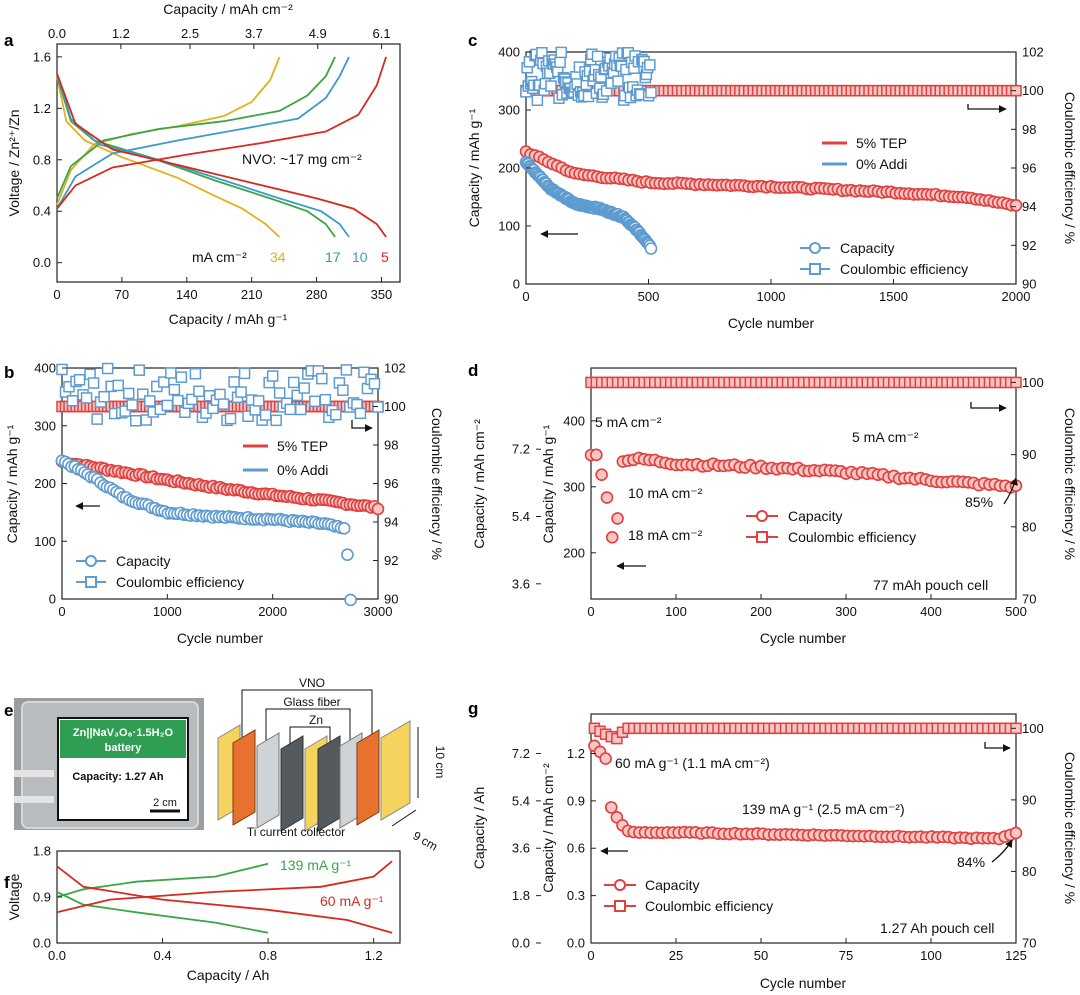  What do you see at coordinates (904, 269) in the screenshot?
I see `chart-c-legend-ce: Coulombic efficiency` at bounding box center [904, 269].